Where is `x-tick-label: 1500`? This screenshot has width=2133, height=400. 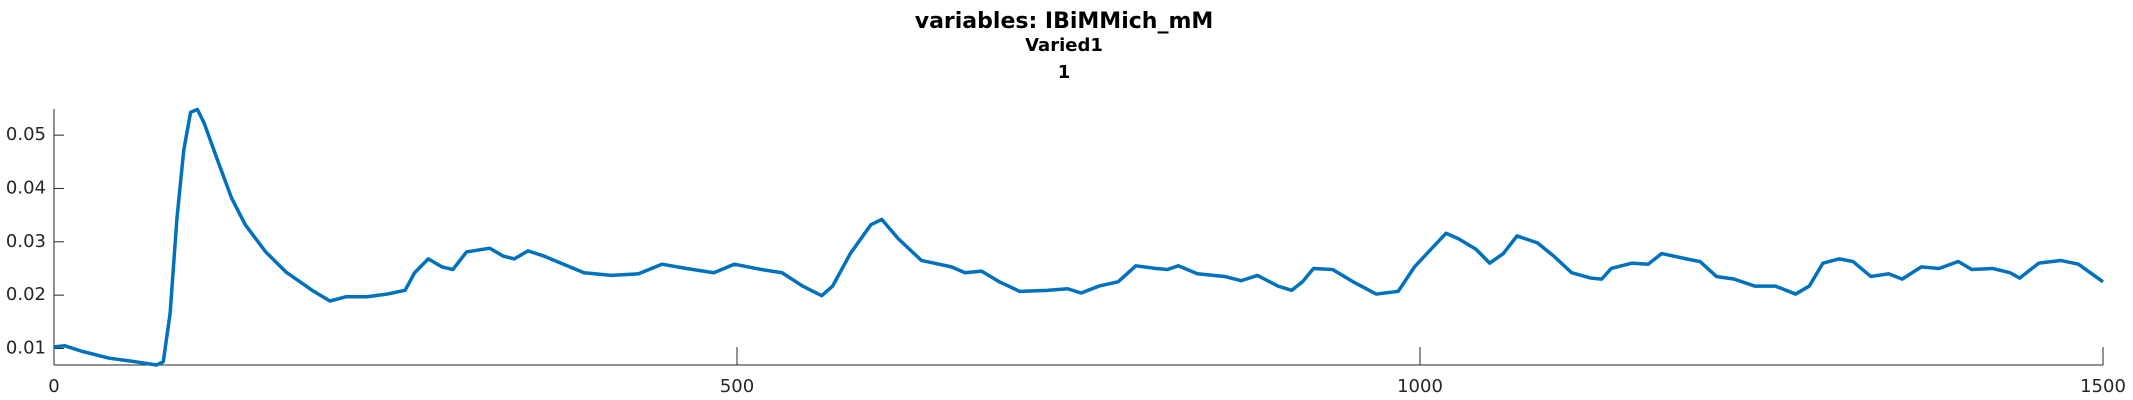 x-tick-label: 1500 is located at coordinates (2103, 386).